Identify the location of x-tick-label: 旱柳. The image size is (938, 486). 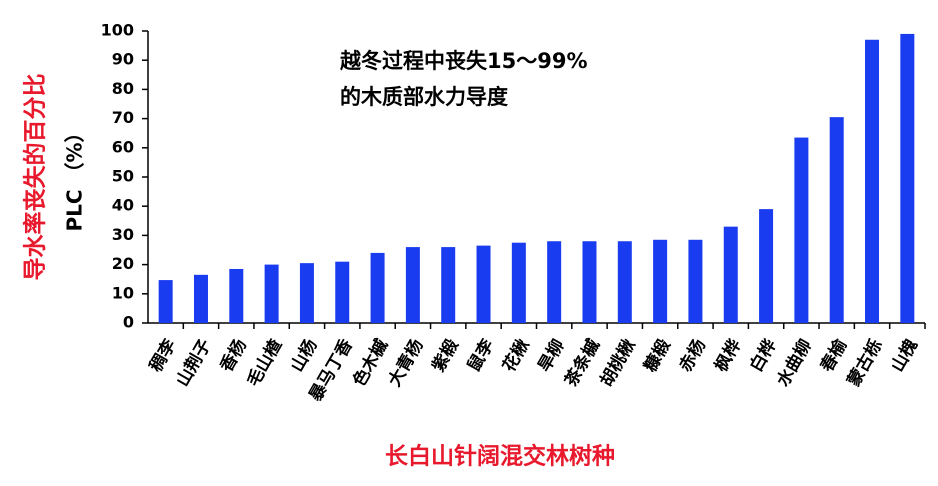
(551, 356).